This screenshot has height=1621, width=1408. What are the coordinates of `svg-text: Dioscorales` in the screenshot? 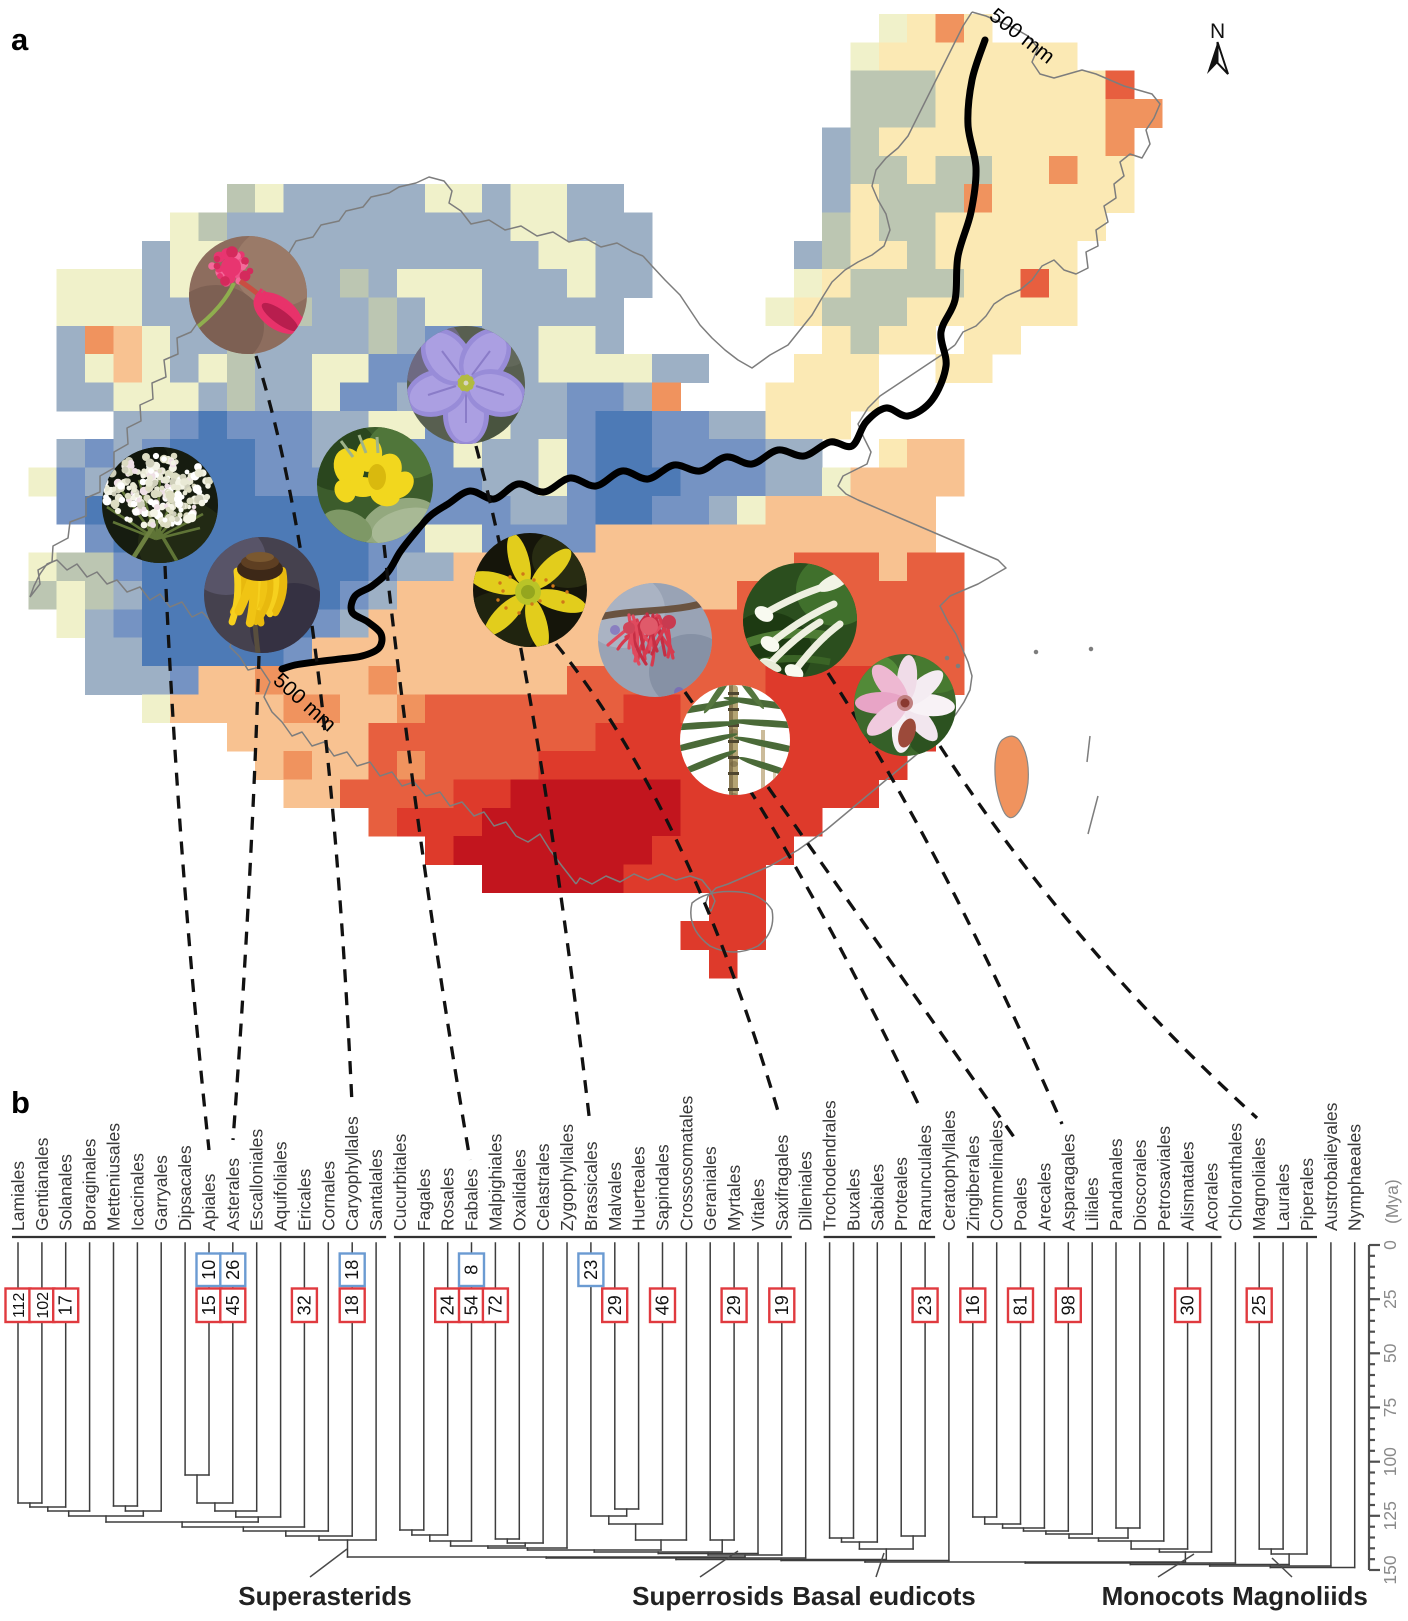 It's located at (1140, 1185).